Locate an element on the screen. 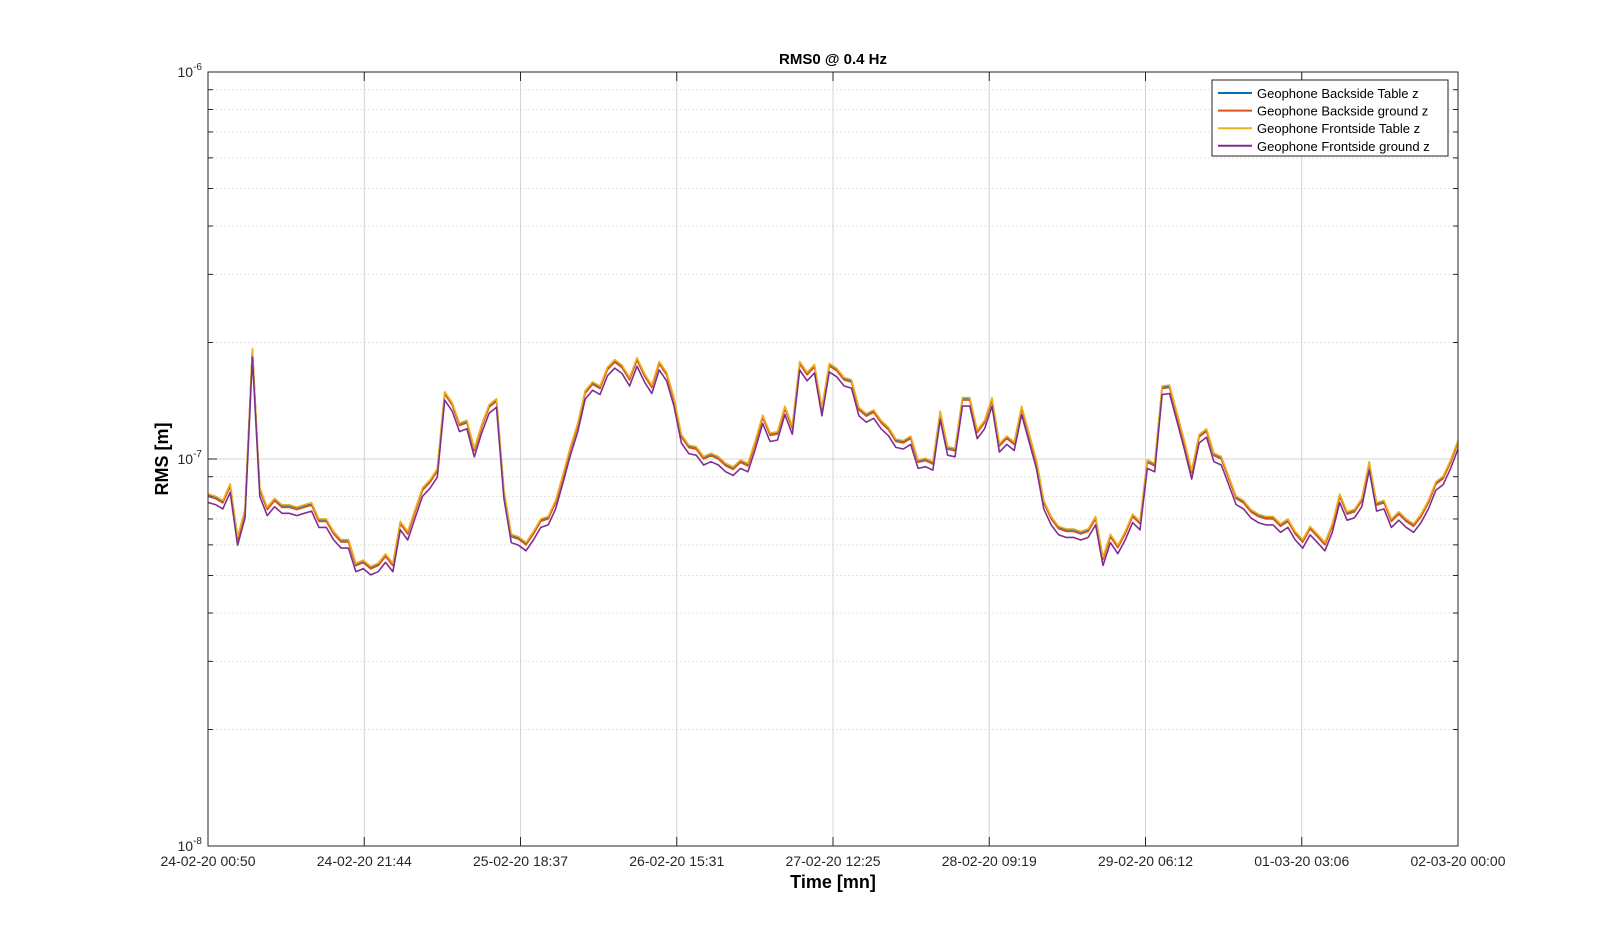 Image resolution: width=1600 pixels, height=942 pixels. y-axis-label: RMS [m] is located at coordinates (162, 459).